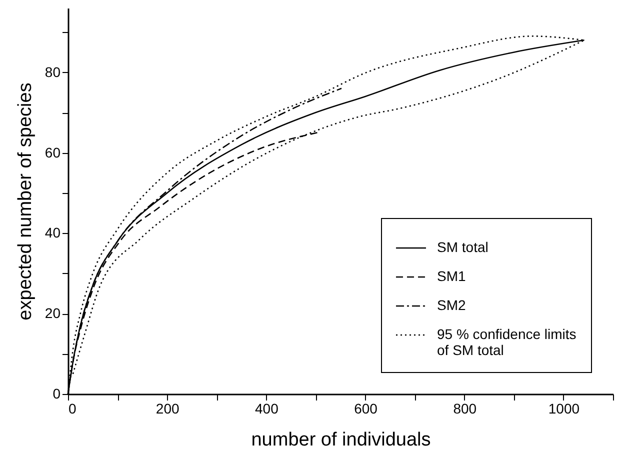 The width and height of the screenshot is (620, 464). What do you see at coordinates (564, 408) in the screenshot?
I see `x-tick-label: 1000` at bounding box center [564, 408].